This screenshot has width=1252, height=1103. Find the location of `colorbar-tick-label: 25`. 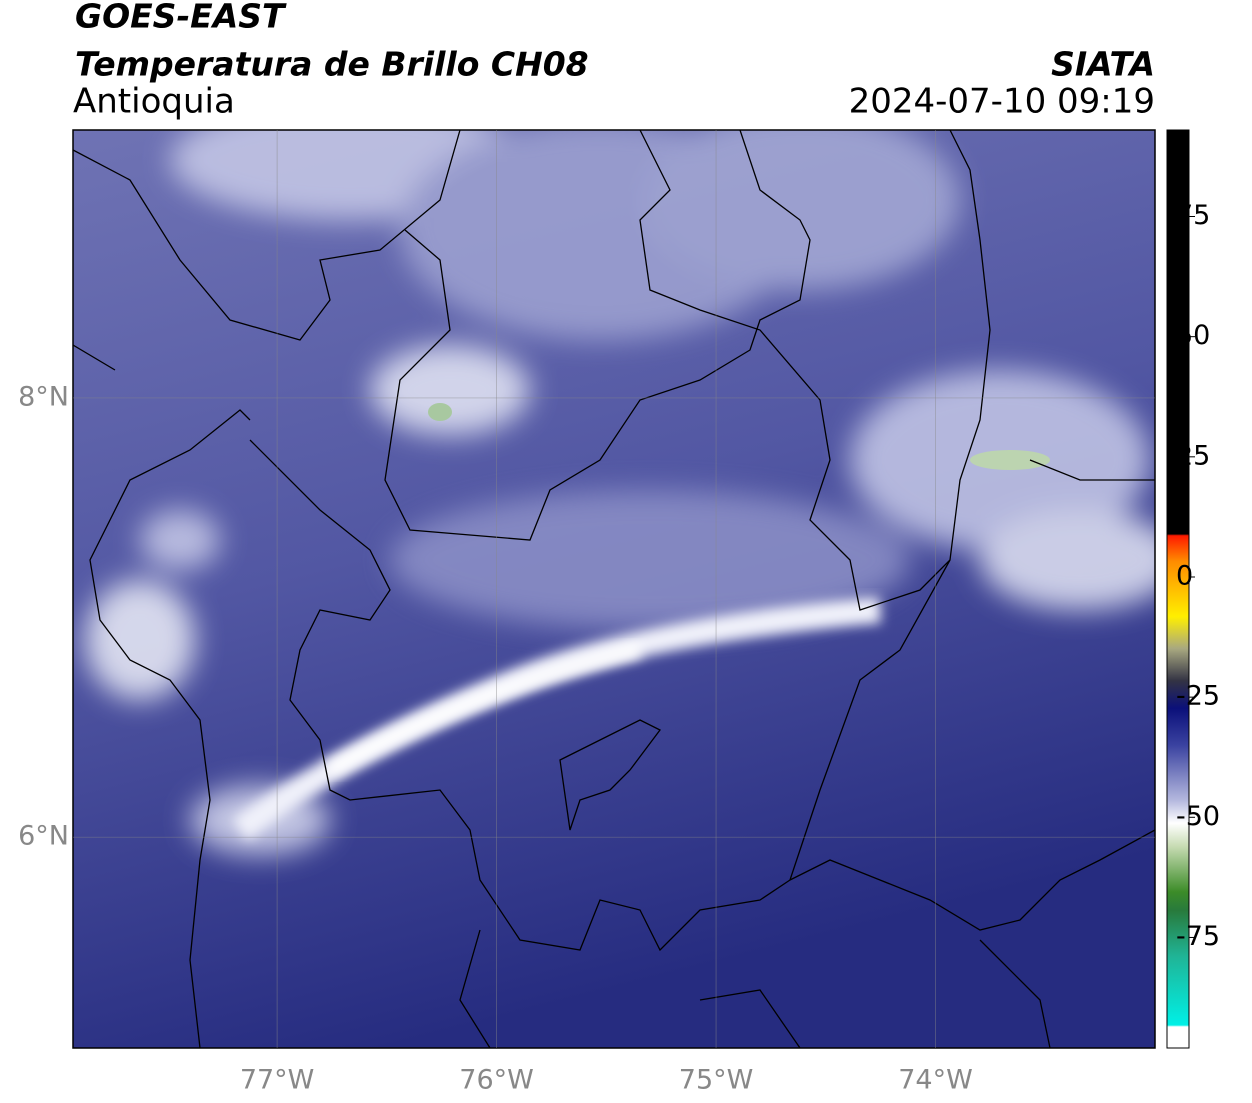

colorbar-tick-label: 25 is located at coordinates (1193, 455).